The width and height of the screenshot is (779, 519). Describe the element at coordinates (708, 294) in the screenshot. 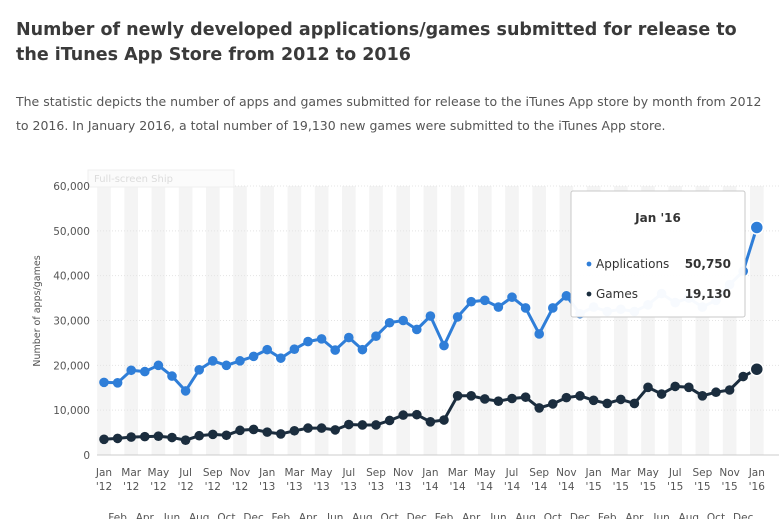

I see `tooltip-games-value: 19,130` at that location.